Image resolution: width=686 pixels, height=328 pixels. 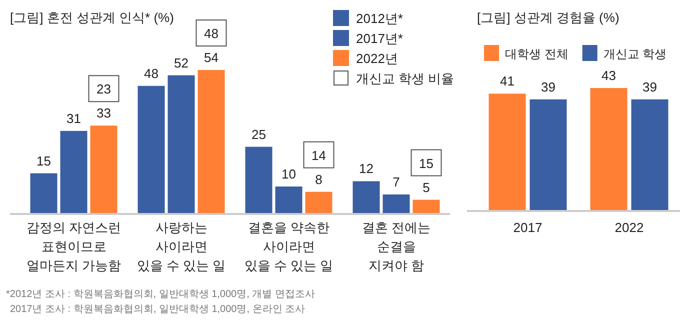 I want to click on legend-label: 개신교 학생, so click(x=635, y=54).